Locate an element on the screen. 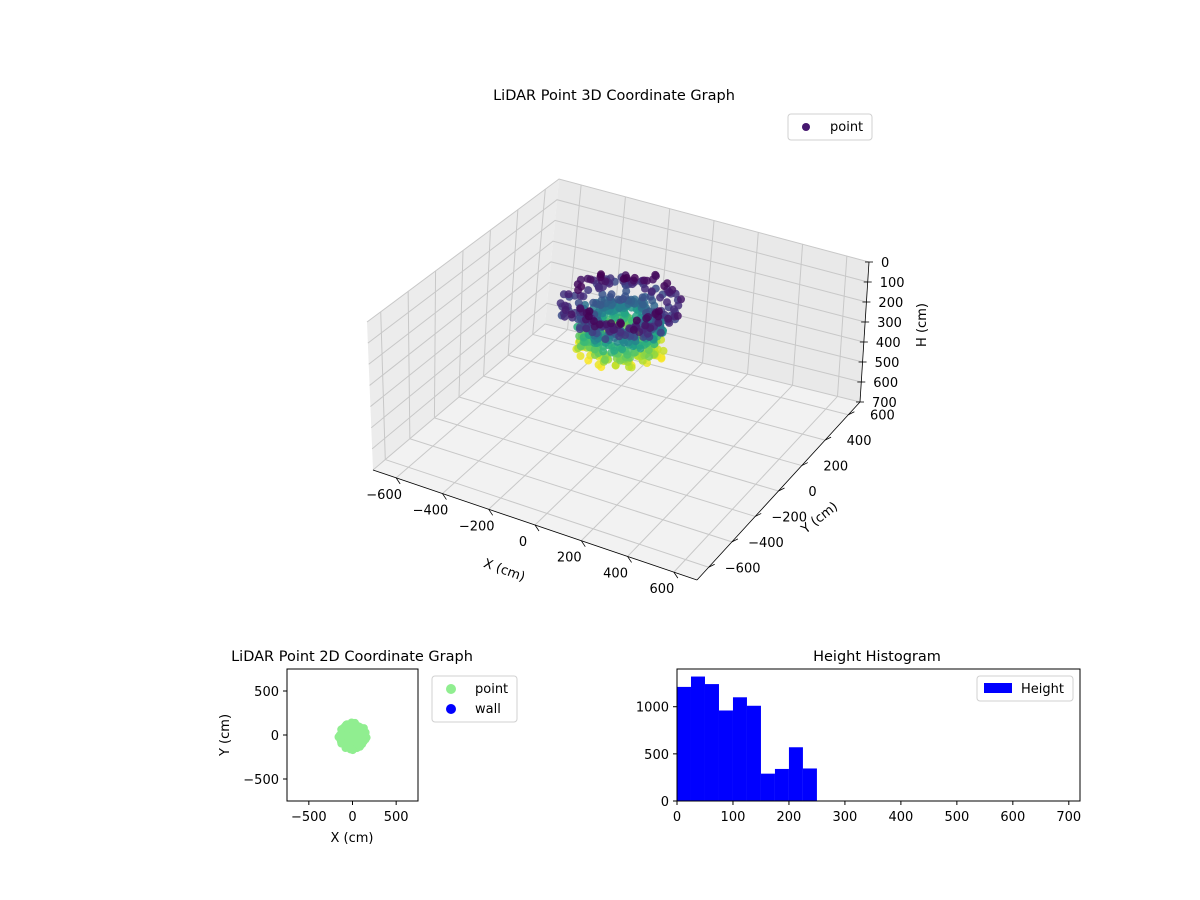  chart-2d-points is located at coordinates (352, 736).